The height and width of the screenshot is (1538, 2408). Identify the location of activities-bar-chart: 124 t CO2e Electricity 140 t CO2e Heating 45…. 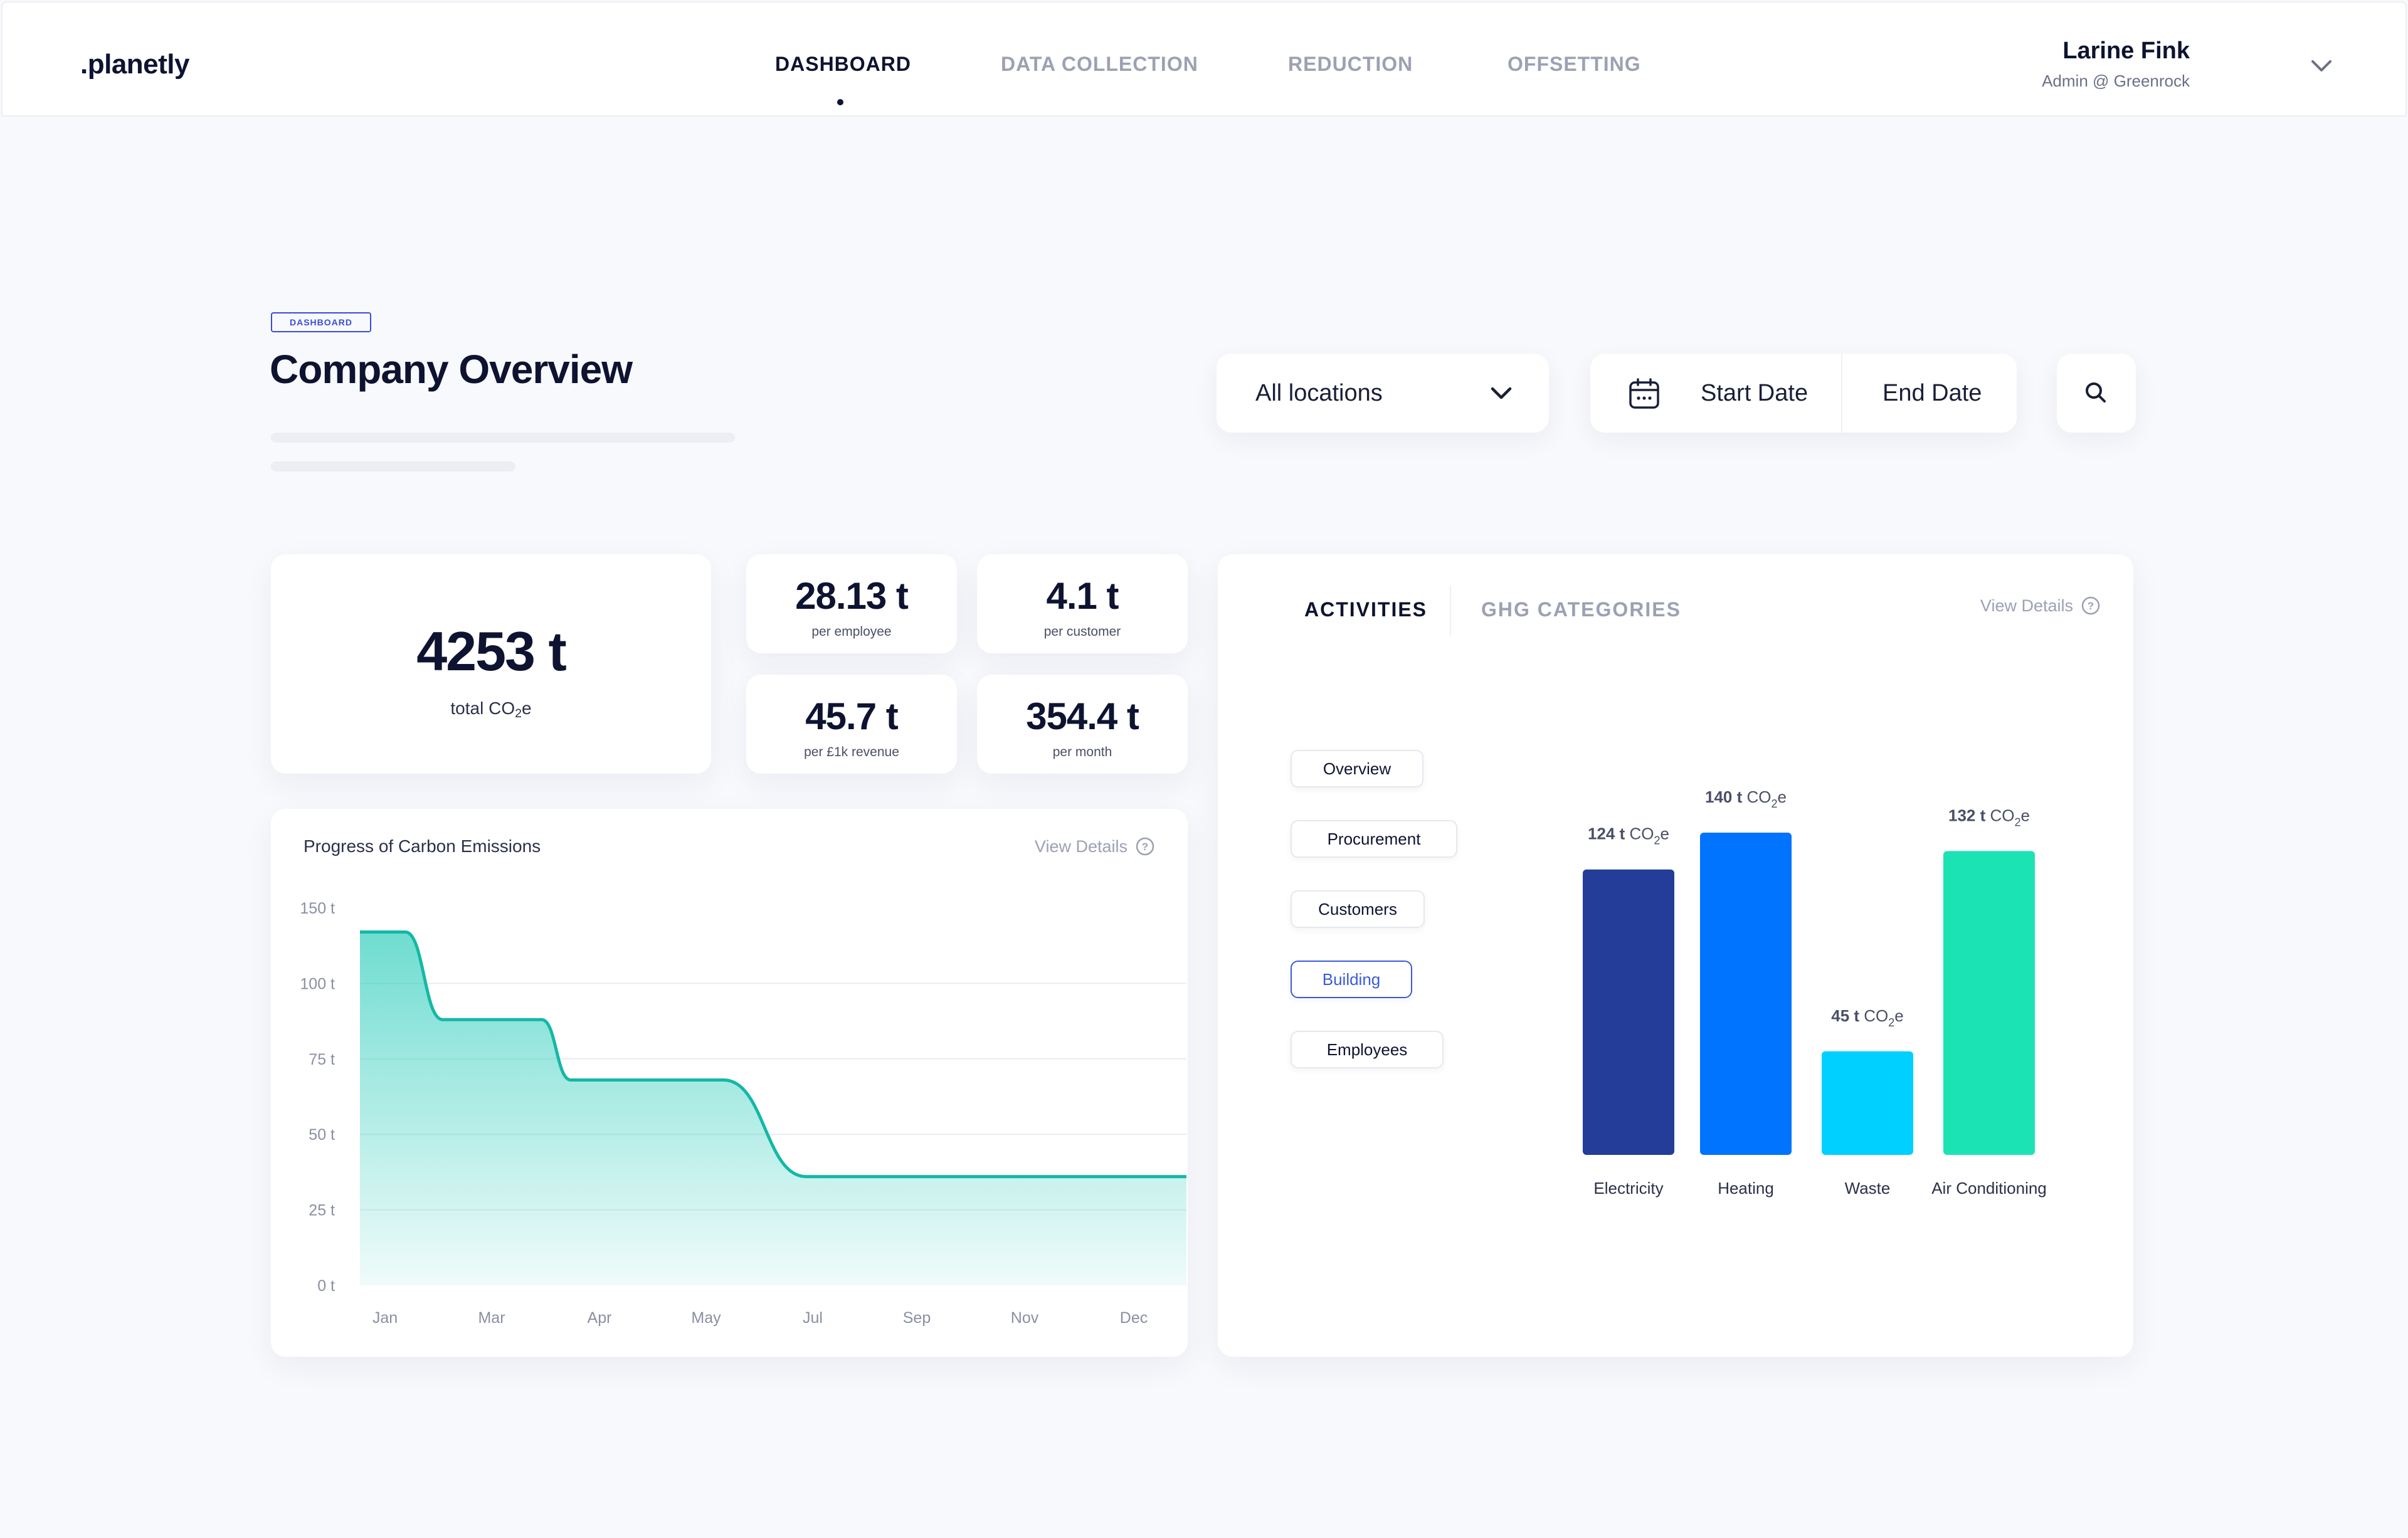
(1815, 993).